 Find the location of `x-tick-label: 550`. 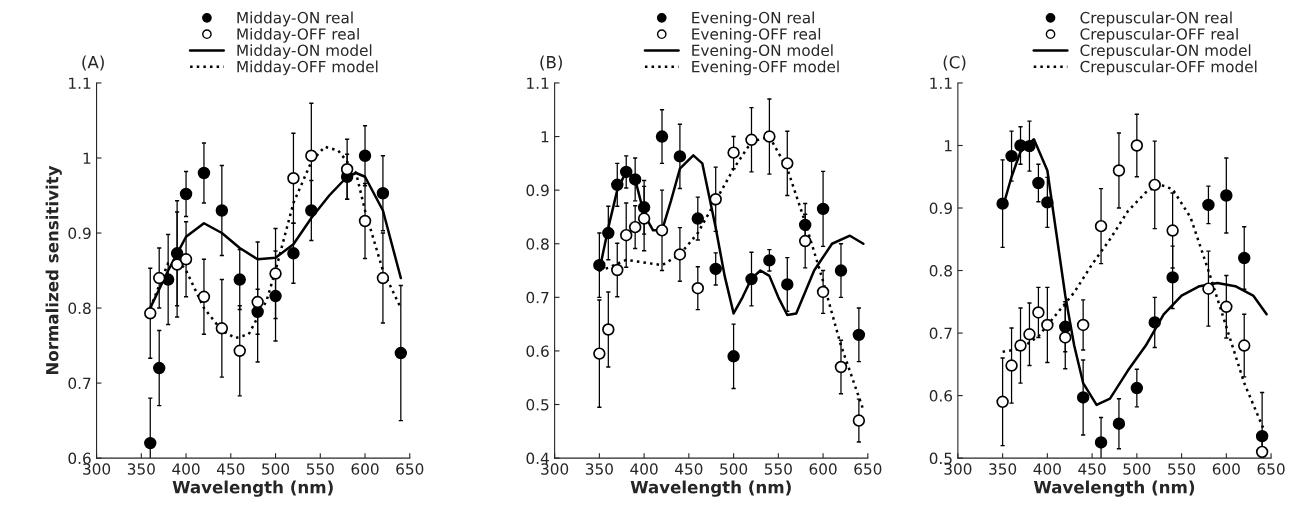

x-tick-label: 550 is located at coordinates (1182, 469).